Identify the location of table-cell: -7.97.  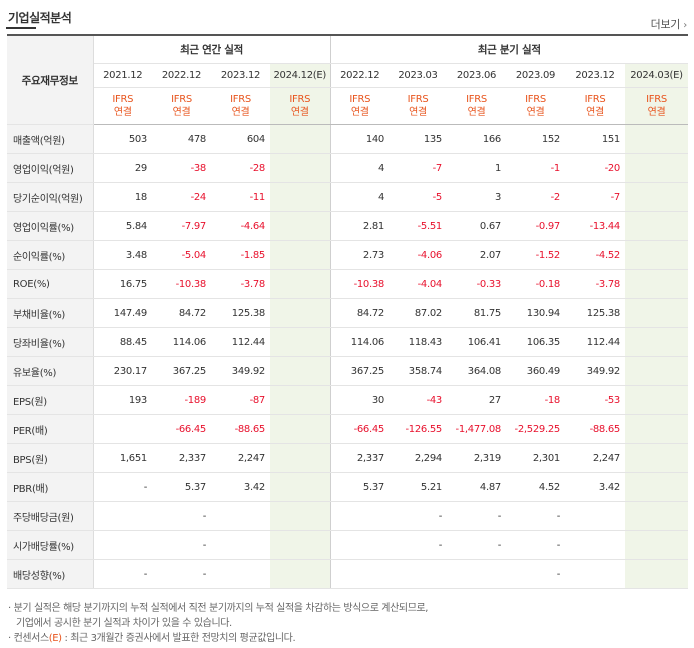
(181, 226).